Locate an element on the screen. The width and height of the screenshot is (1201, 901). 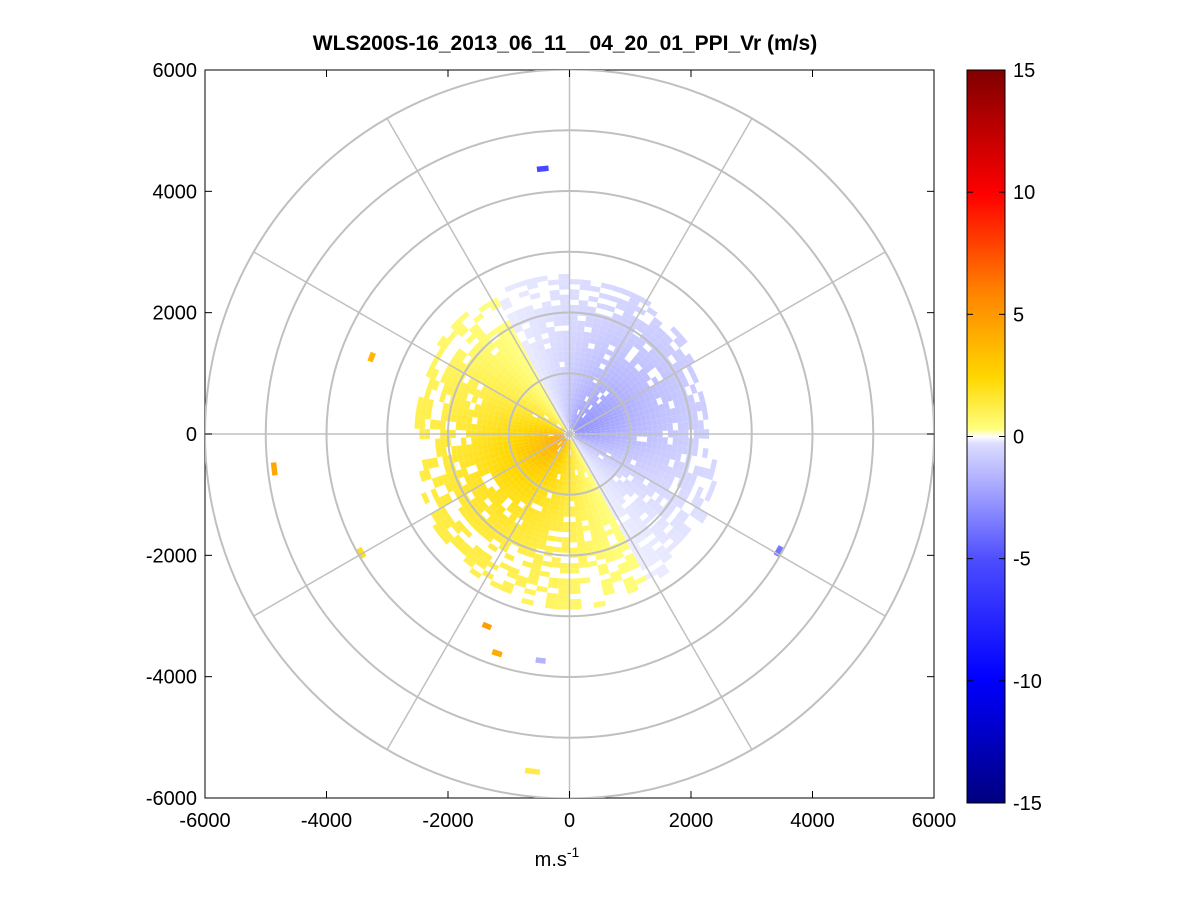
y-tick-label: -6000 is located at coordinates (171, 799).